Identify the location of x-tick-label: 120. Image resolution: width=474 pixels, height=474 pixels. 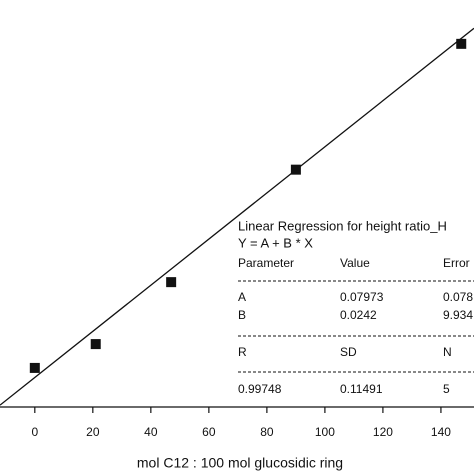
(383, 432).